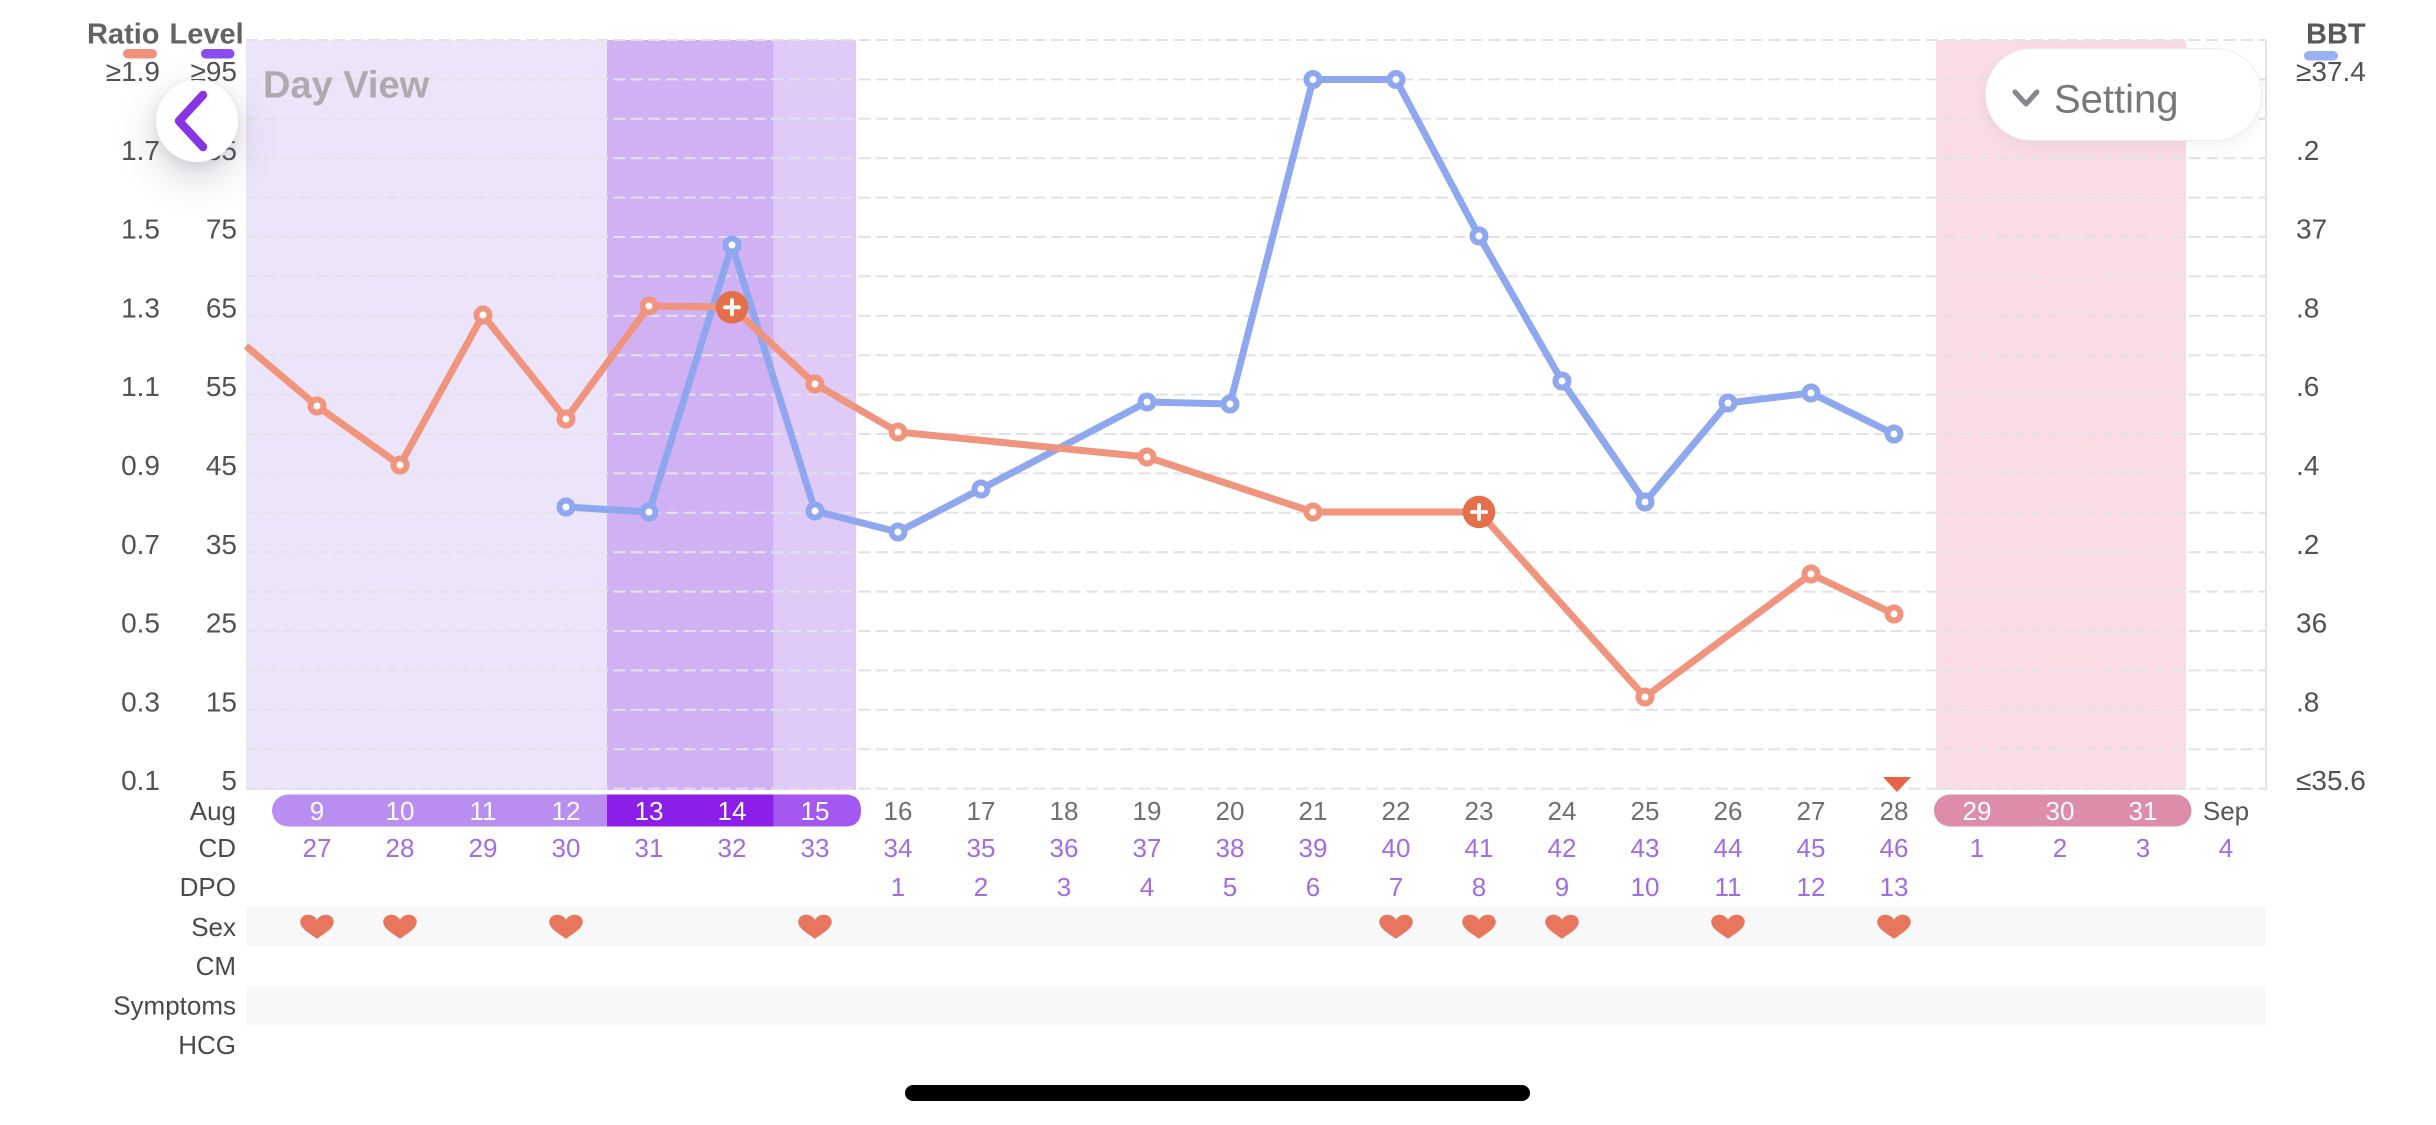  What do you see at coordinates (1313, 848) in the screenshot?
I see `svg-text: 39` at bounding box center [1313, 848].